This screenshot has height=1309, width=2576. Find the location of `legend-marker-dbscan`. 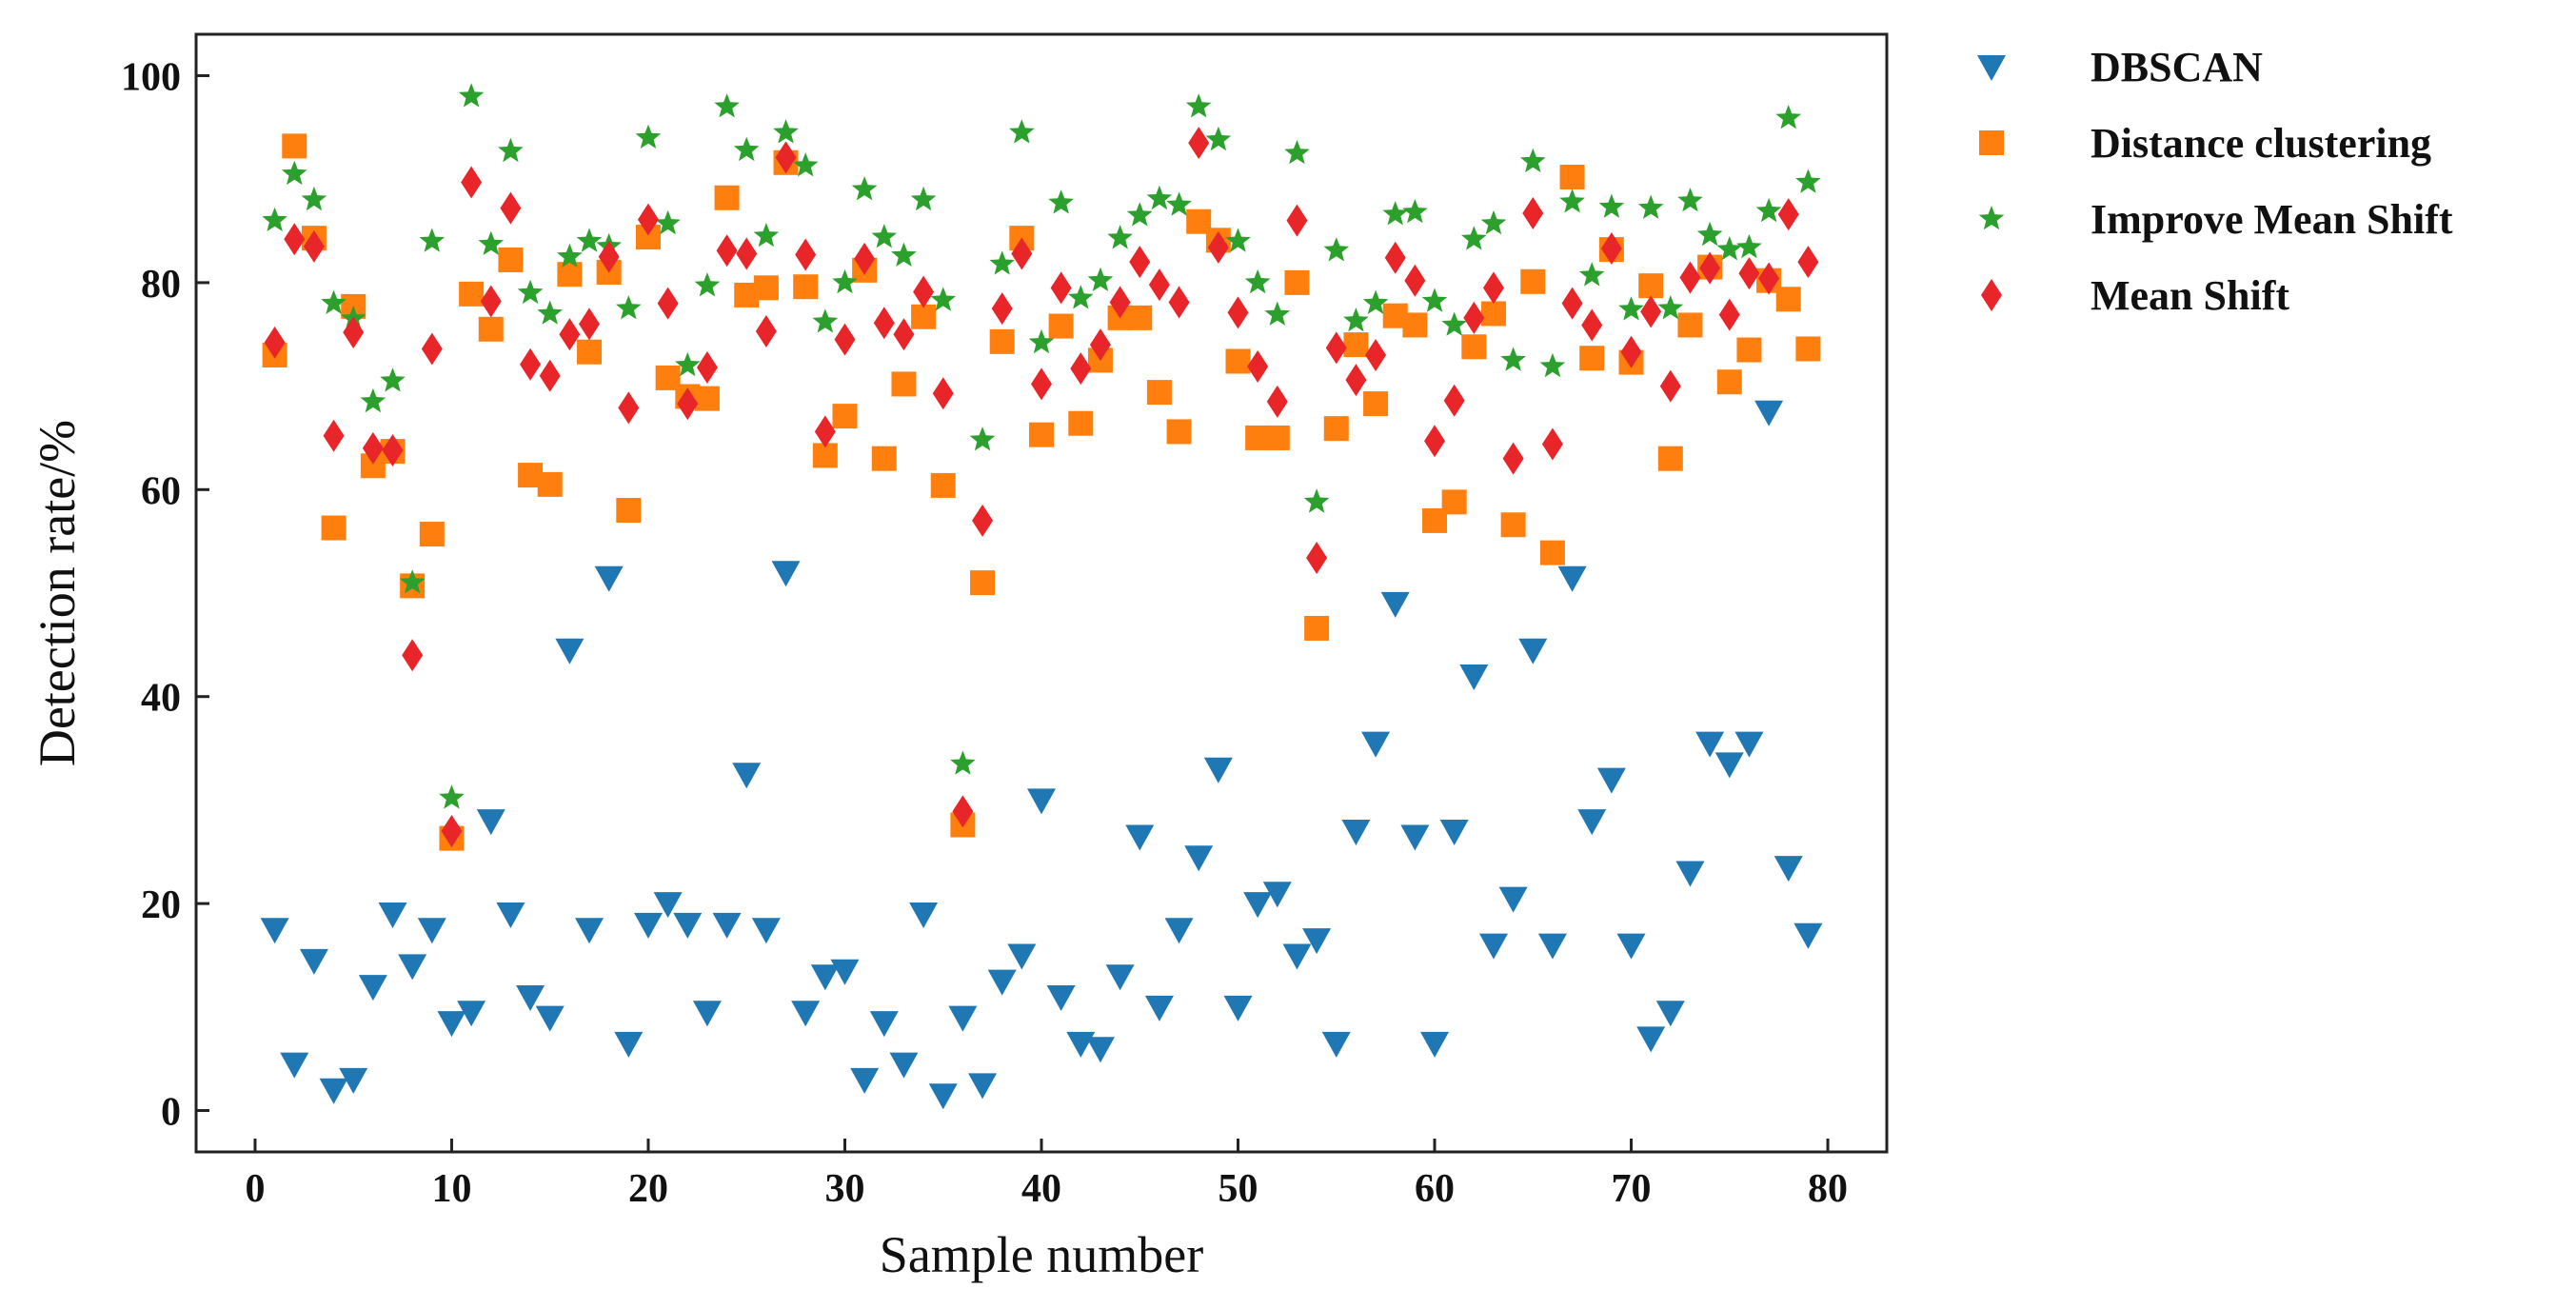

legend-marker-dbscan is located at coordinates (1991, 68).